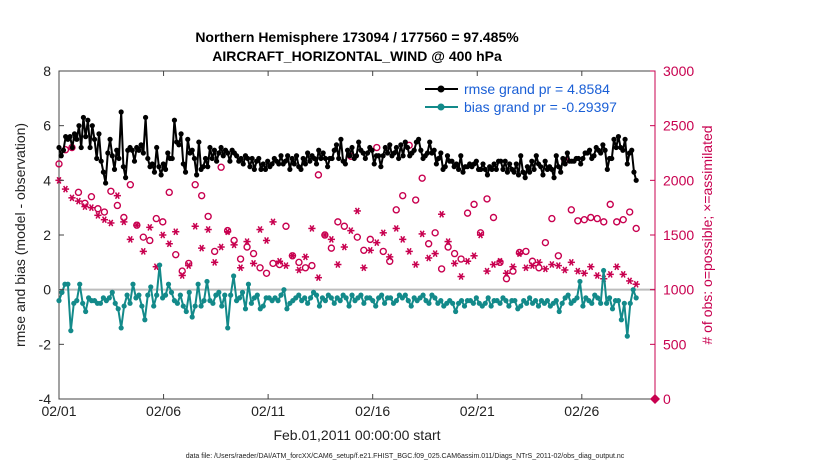  I want to click on y-tick-label-left: -4, so click(45, 399).